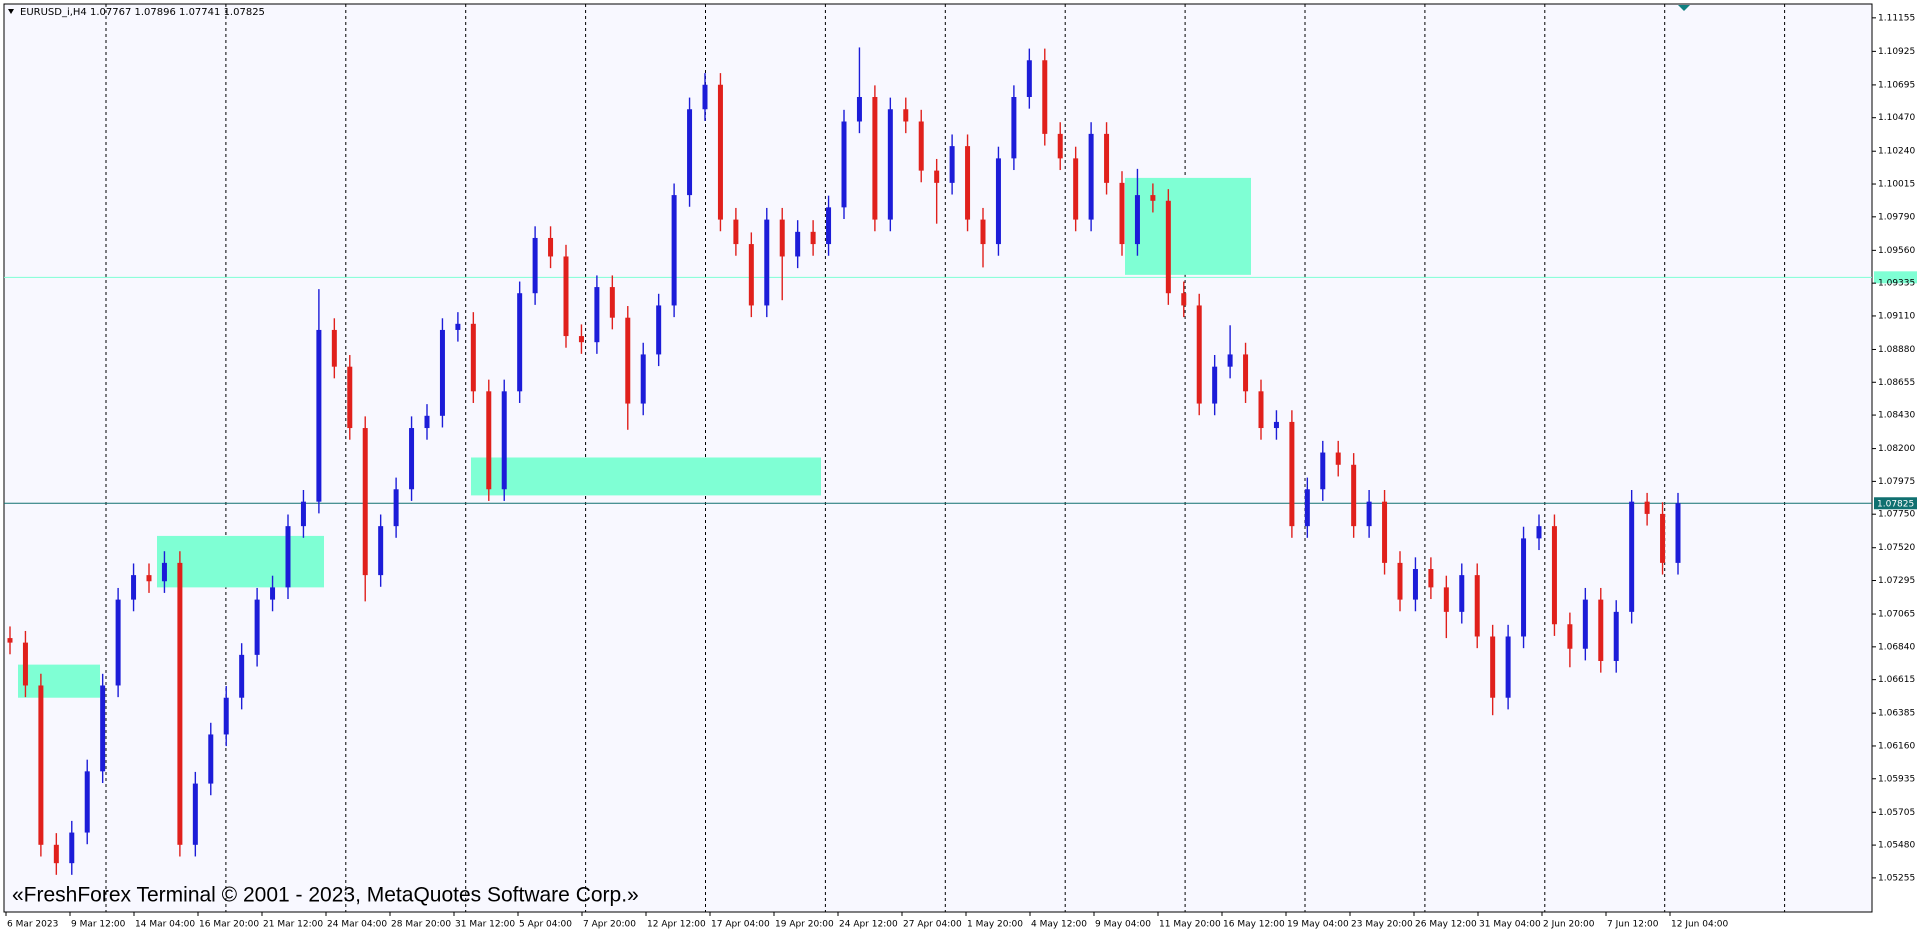 The image size is (1918, 937). What do you see at coordinates (1896, 581) in the screenshot?
I see `y-tick-label: 1.07295` at bounding box center [1896, 581].